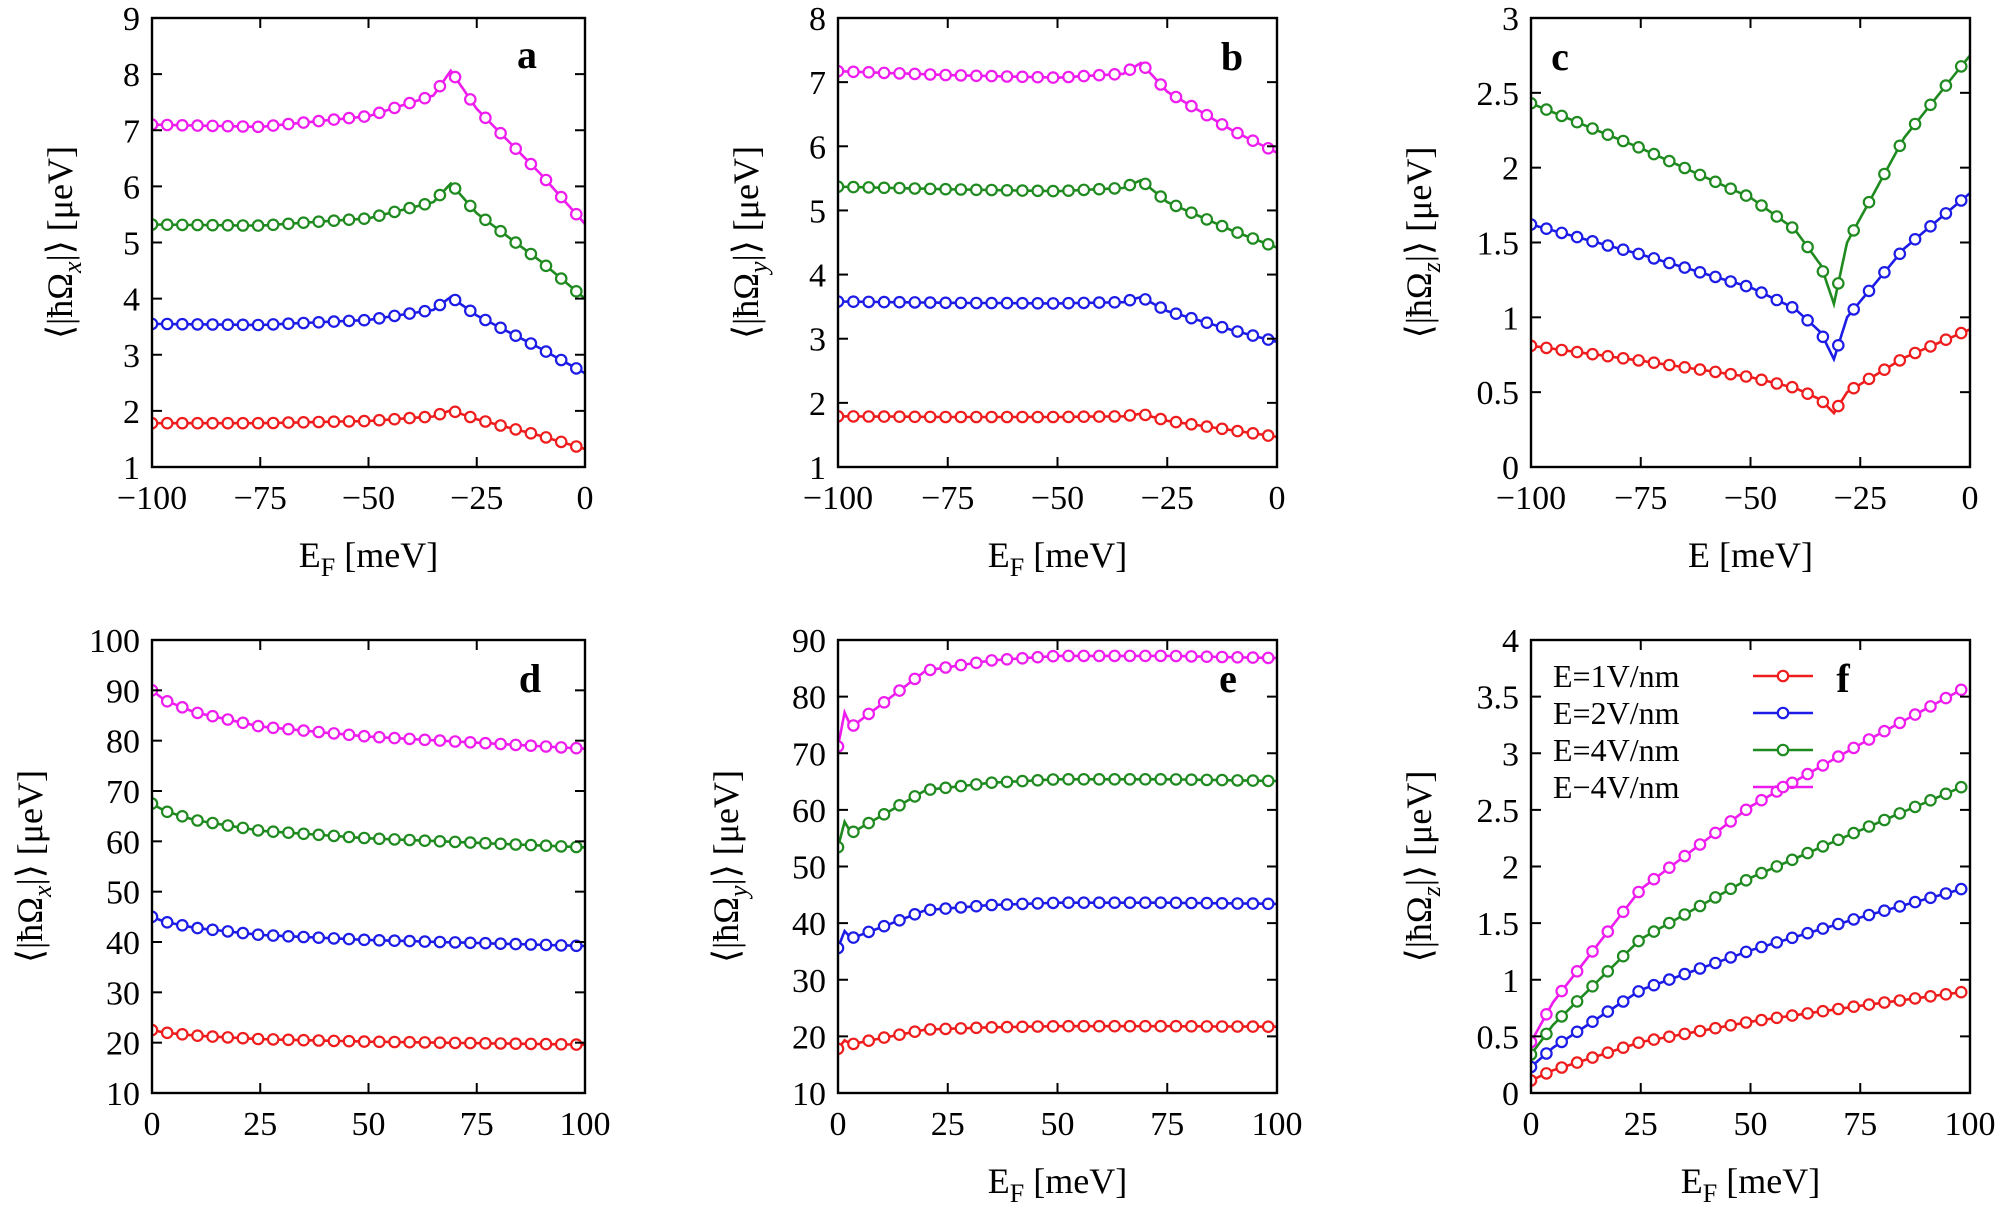 The image size is (2007, 1219). Describe the element at coordinates (1970, 1124) in the screenshot. I see `x-tick-label: 100` at that location.